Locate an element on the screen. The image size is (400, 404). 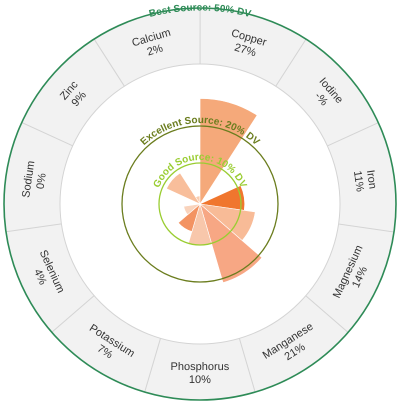
wedge-zinc is located at coordinates (183, 188).